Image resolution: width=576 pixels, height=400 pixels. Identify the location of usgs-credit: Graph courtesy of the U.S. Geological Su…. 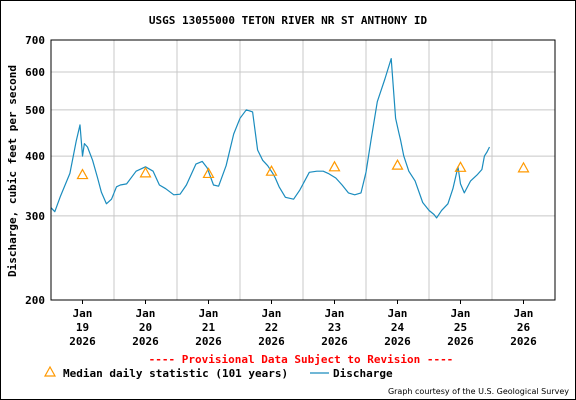
(478, 391).